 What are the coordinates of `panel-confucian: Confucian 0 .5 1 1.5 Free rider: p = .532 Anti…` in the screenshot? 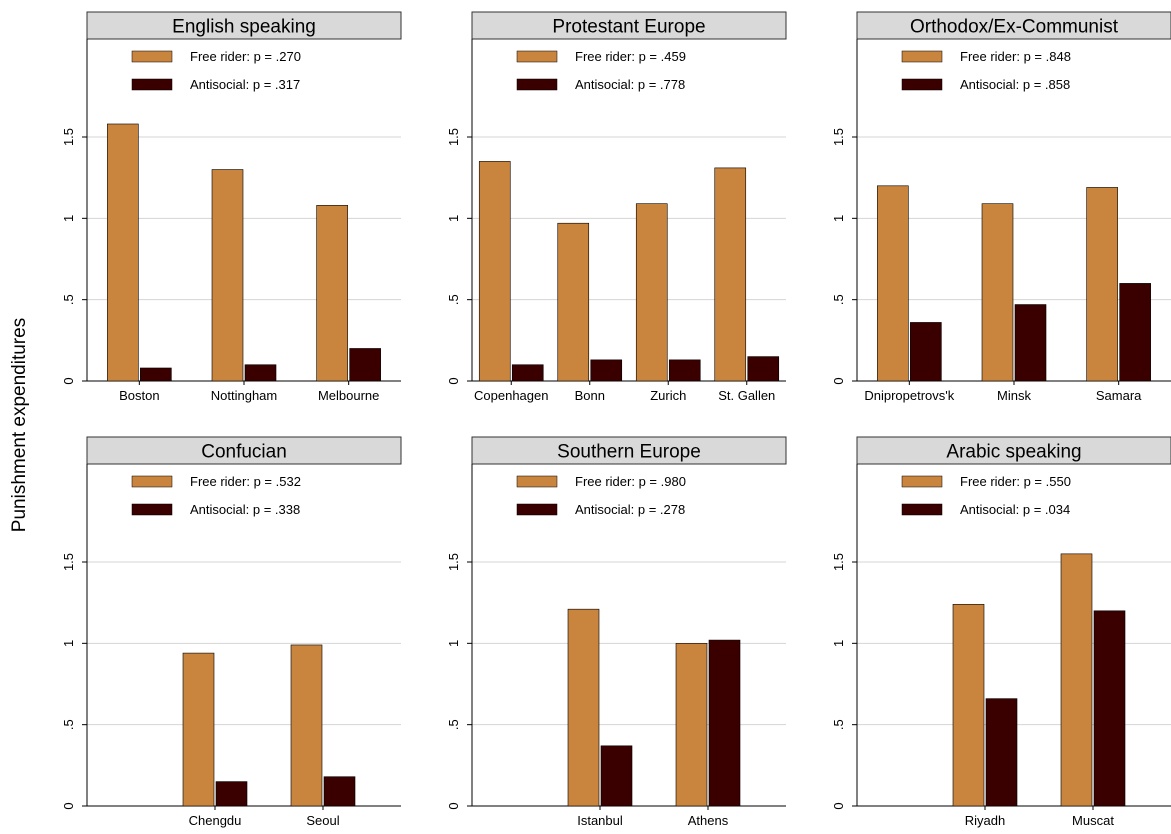 It's located at (231, 632).